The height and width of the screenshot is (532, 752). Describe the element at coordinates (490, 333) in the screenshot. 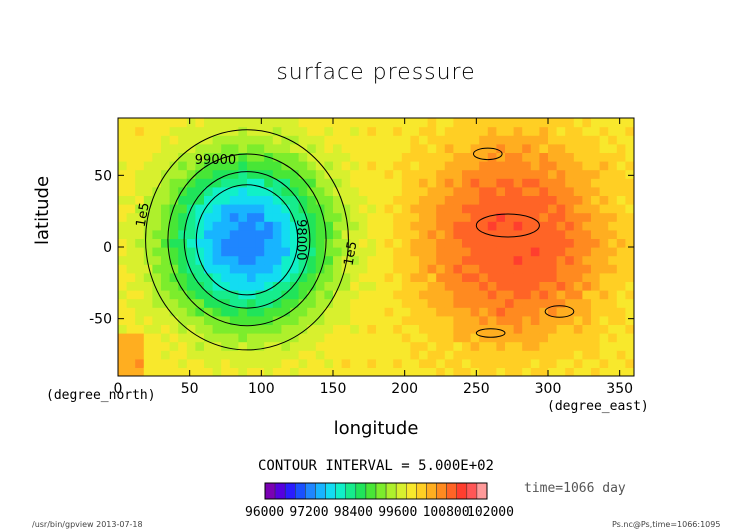

I see `contour-line` at that location.